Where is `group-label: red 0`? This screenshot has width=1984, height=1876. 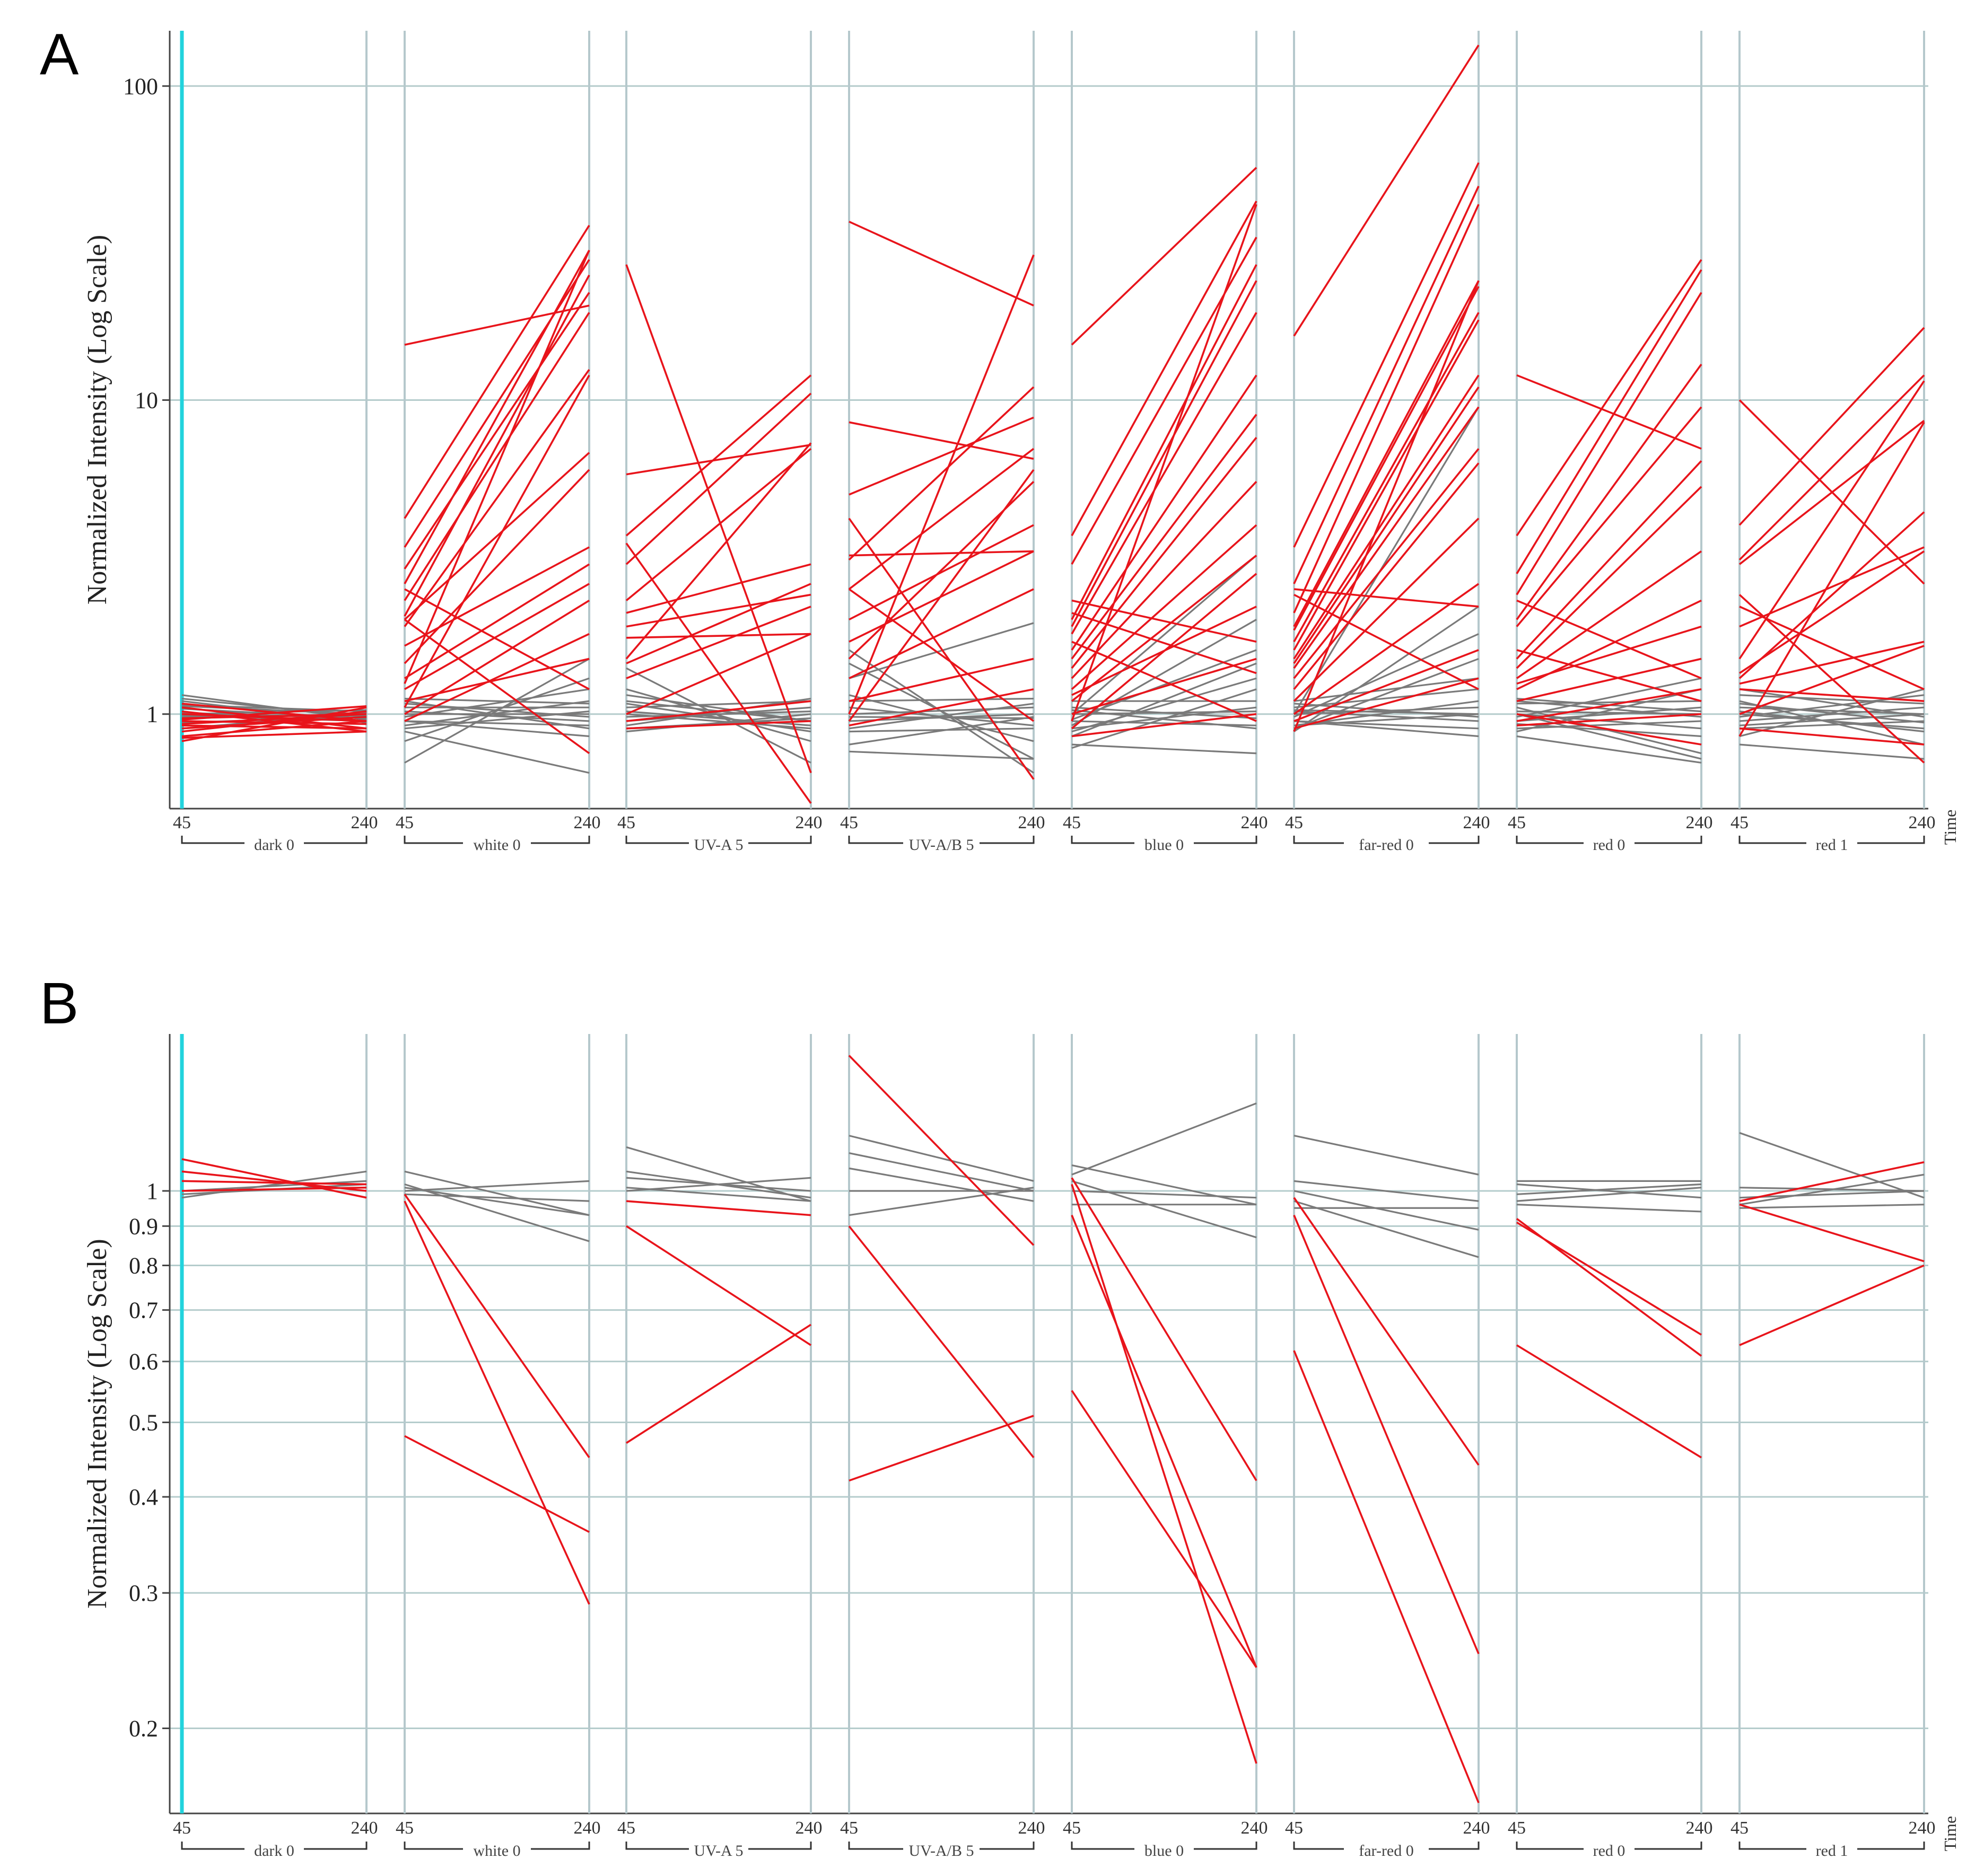
group-label: red 0 is located at coordinates (1609, 1851).